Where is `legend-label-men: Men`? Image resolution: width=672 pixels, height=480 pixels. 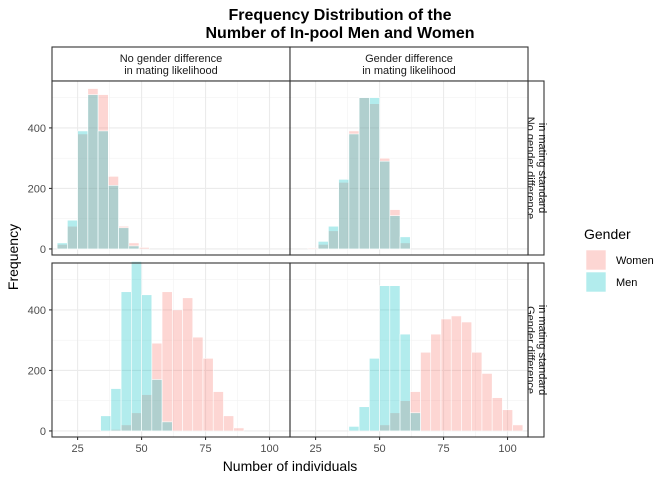 legend-label-men: Men is located at coordinates (626, 283).